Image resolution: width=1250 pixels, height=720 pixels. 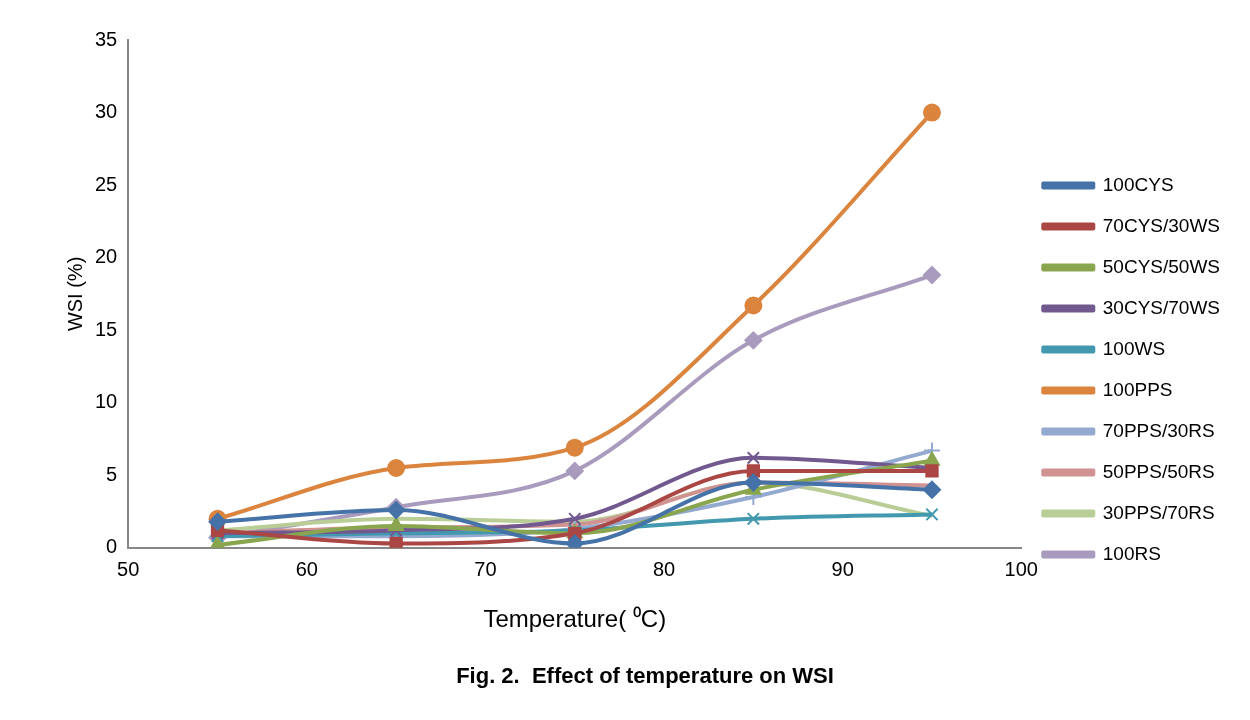 What do you see at coordinates (1158, 471) in the screenshot?
I see `legend-label: 50PPS/50RS` at bounding box center [1158, 471].